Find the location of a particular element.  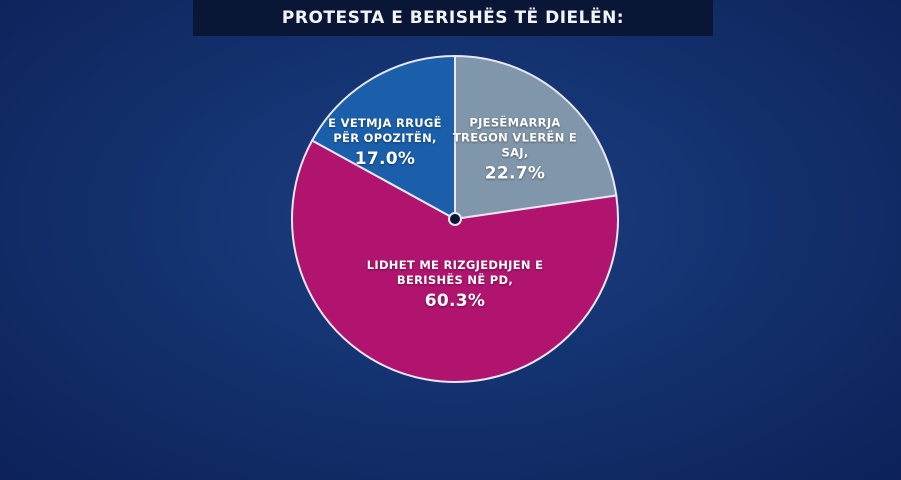

chart-title: PROTESTA E BERISHËS TË DIELËN: is located at coordinates (453, 18).